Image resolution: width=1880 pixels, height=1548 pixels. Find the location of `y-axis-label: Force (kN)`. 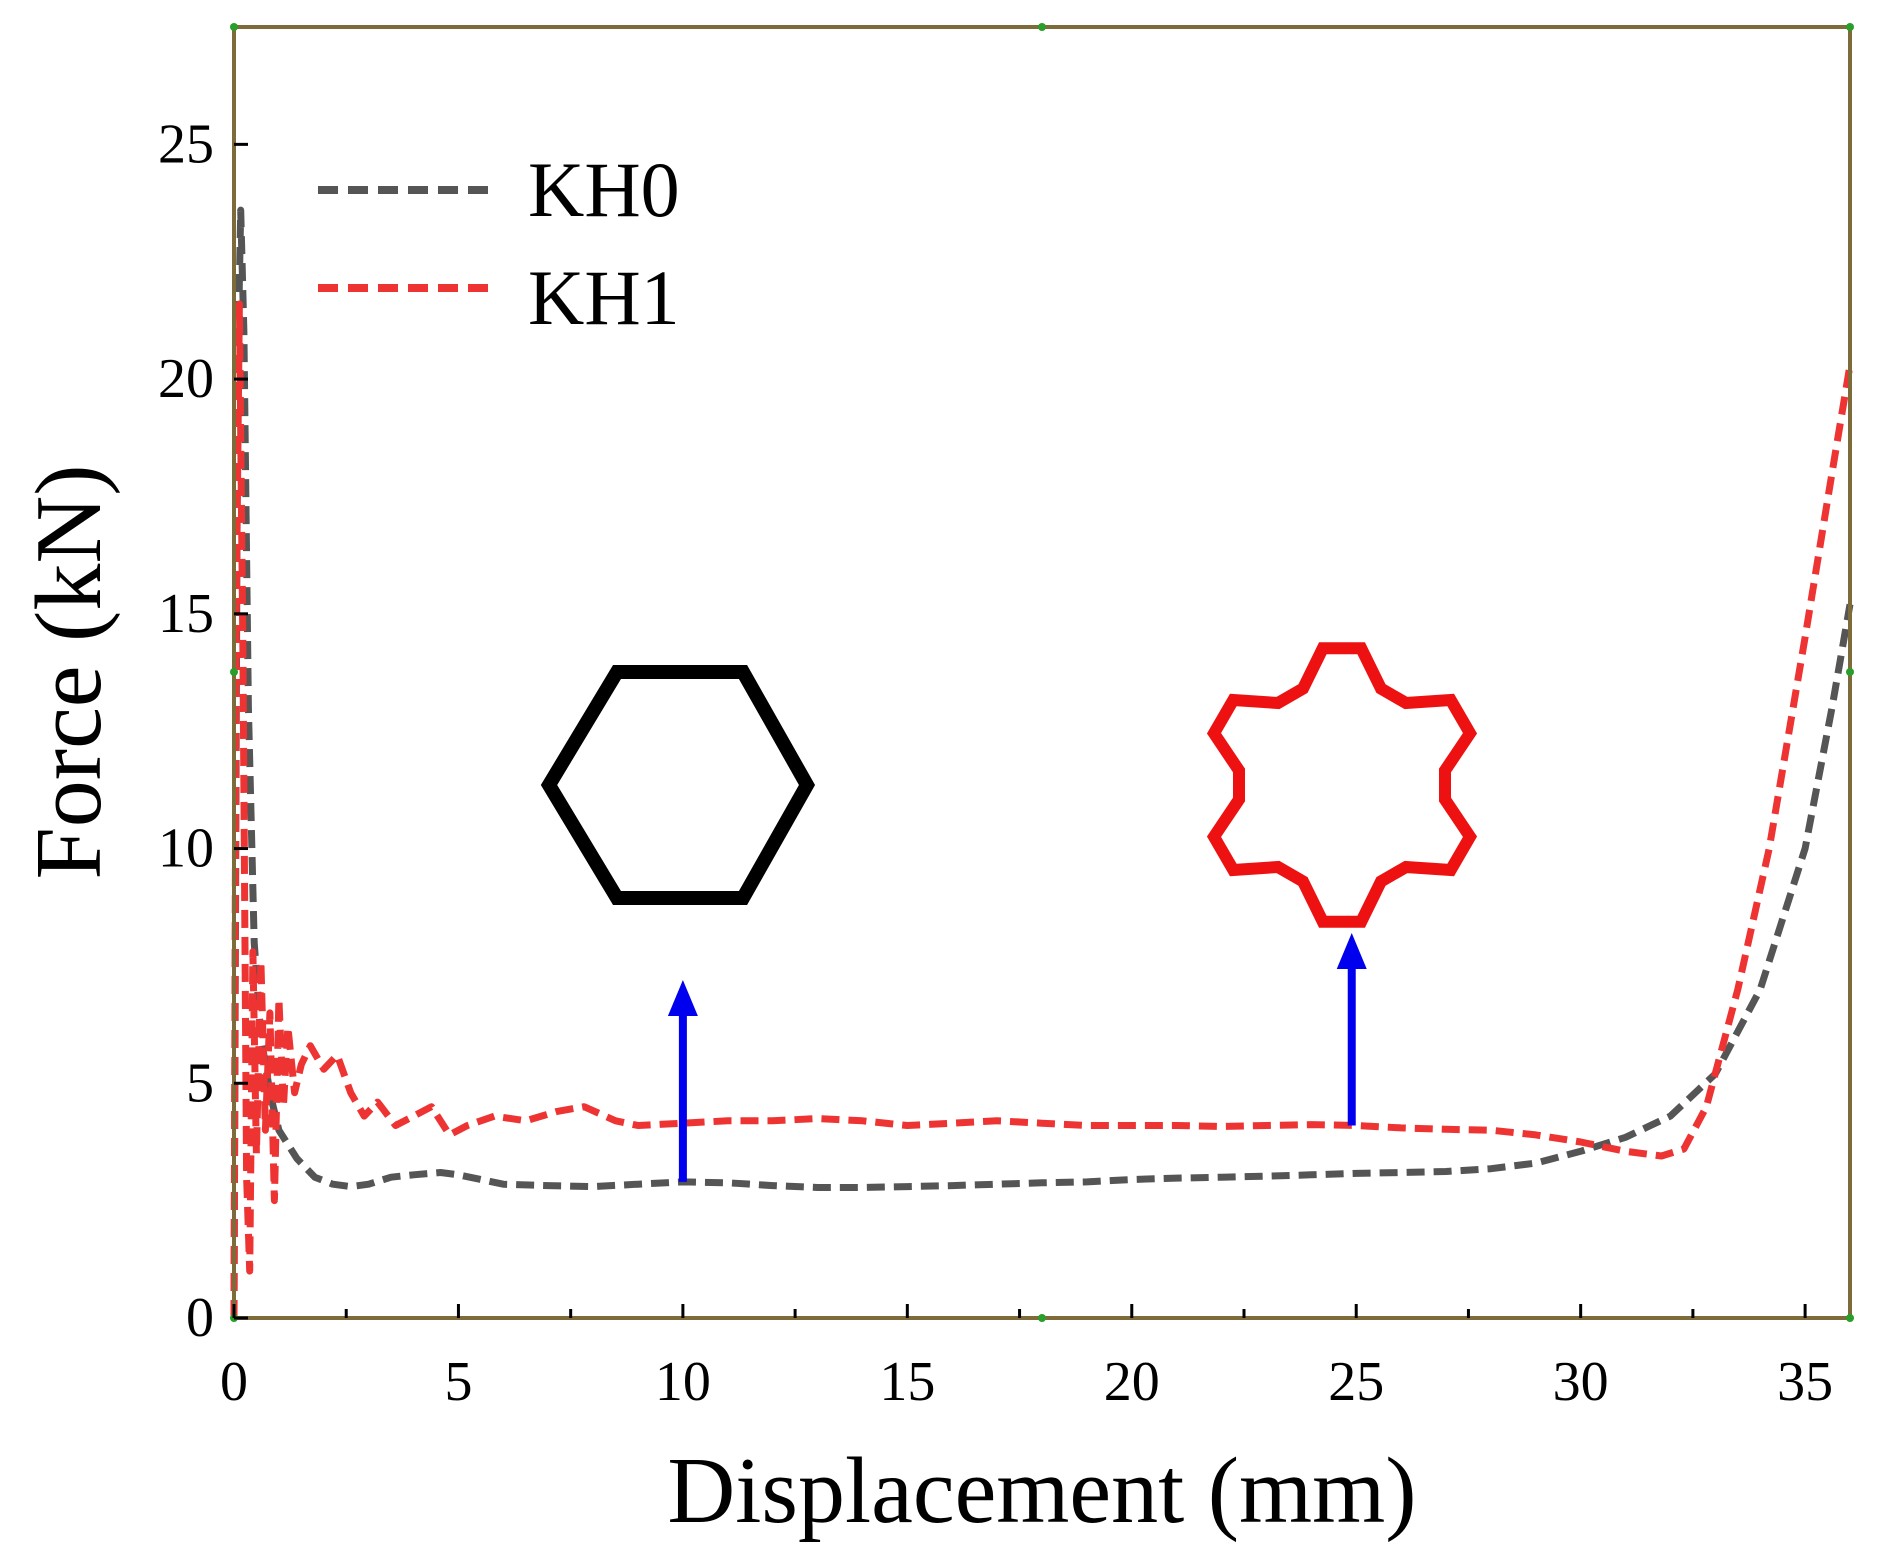

y-axis-label: Force (kN) is located at coordinates (69, 671).